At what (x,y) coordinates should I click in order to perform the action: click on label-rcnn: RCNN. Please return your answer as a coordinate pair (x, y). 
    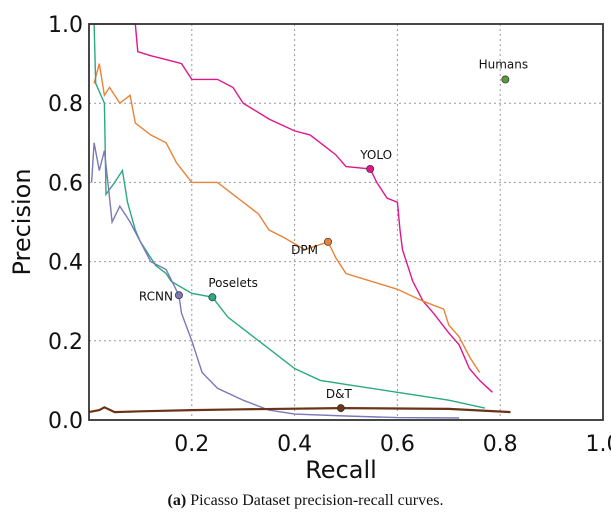
    Looking at the image, I should click on (156, 296).